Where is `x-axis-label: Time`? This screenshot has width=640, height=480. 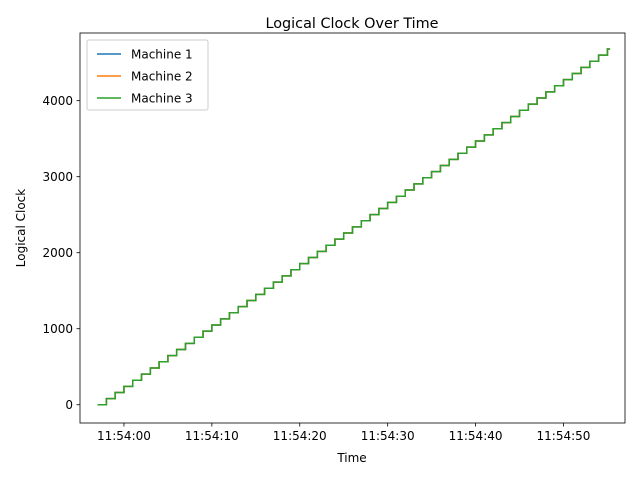
x-axis-label: Time is located at coordinates (351, 458).